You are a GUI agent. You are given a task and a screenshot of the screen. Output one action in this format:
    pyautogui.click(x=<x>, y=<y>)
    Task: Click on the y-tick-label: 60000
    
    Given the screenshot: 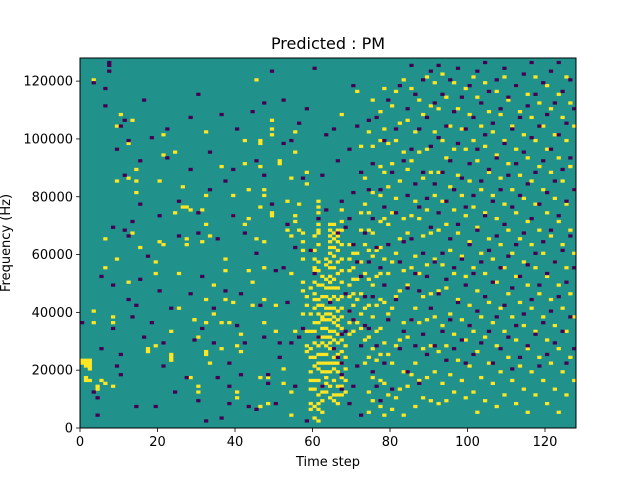 What is the action you would take?
    pyautogui.click(x=52, y=255)
    